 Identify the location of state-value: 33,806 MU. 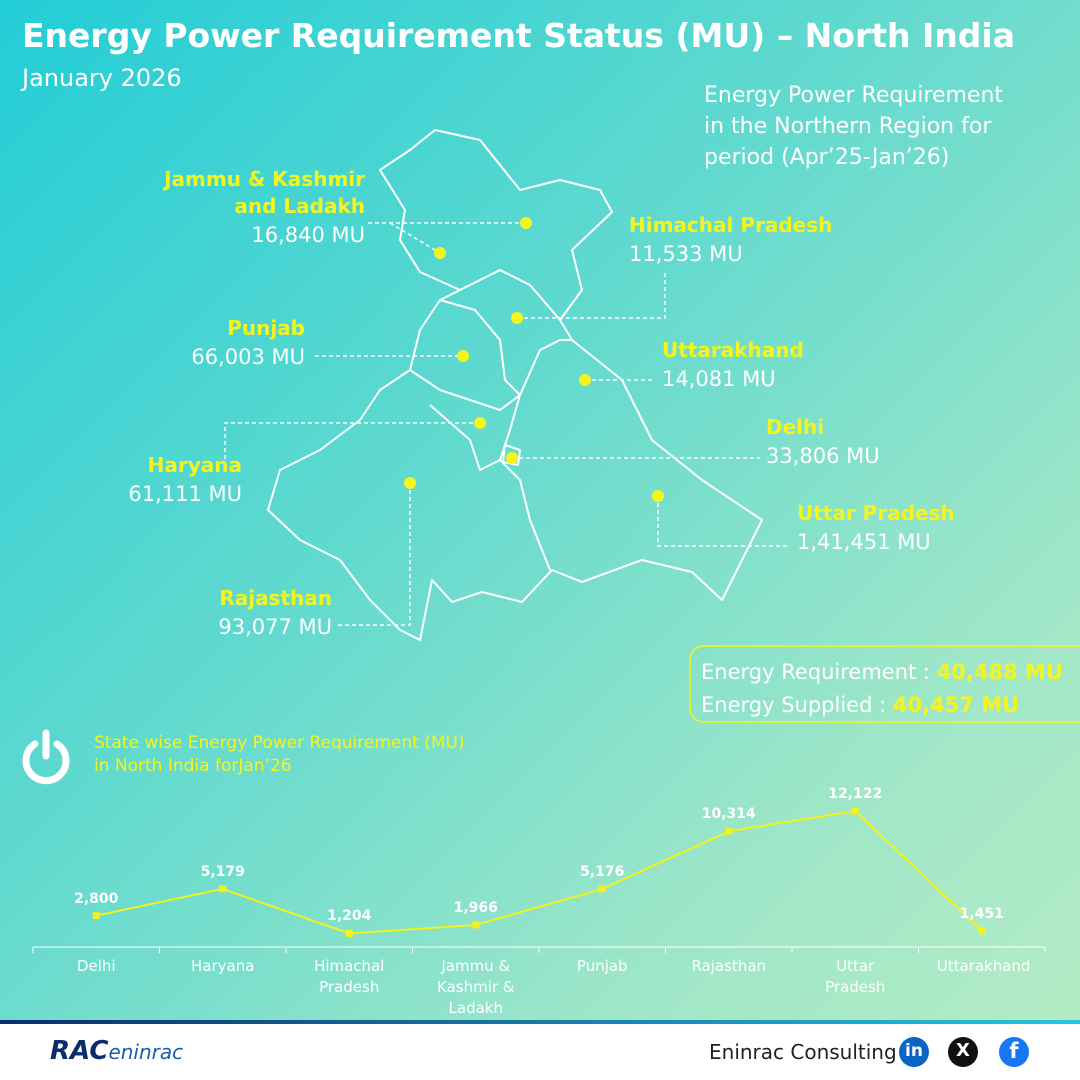
(823, 456).